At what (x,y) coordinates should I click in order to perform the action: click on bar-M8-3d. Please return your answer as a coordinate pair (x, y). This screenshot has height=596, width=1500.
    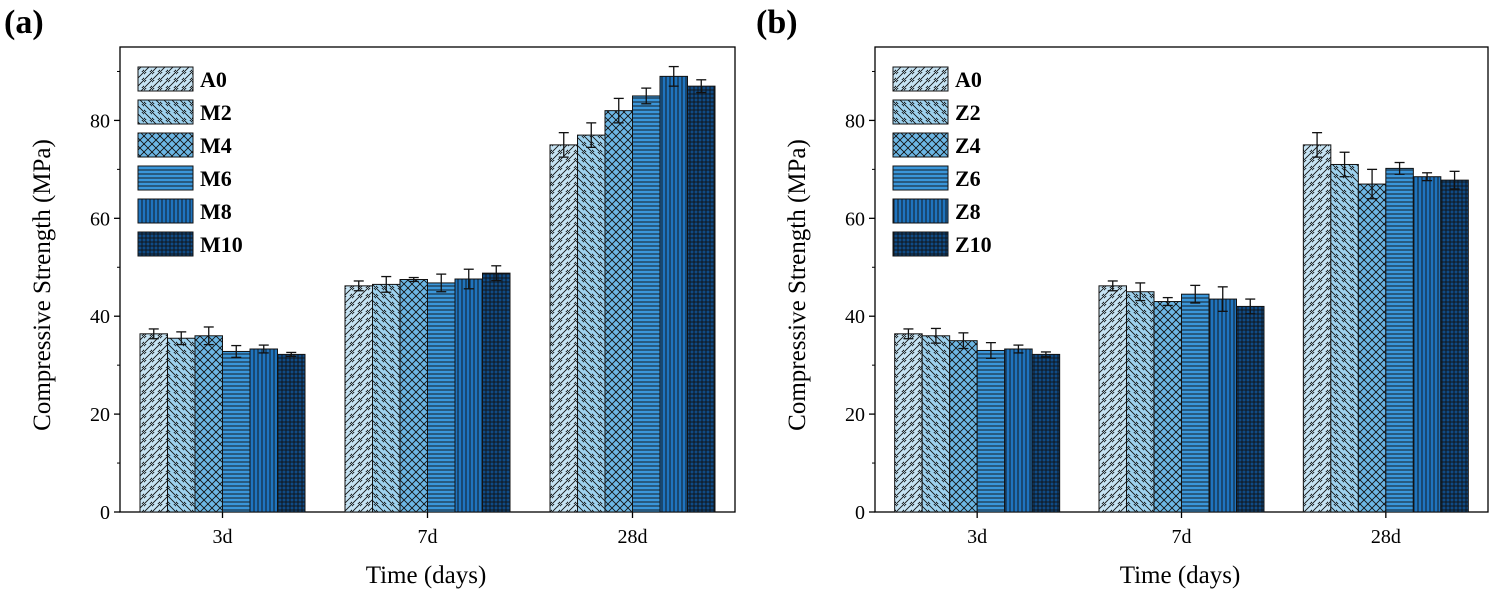
    Looking at the image, I should click on (263, 430).